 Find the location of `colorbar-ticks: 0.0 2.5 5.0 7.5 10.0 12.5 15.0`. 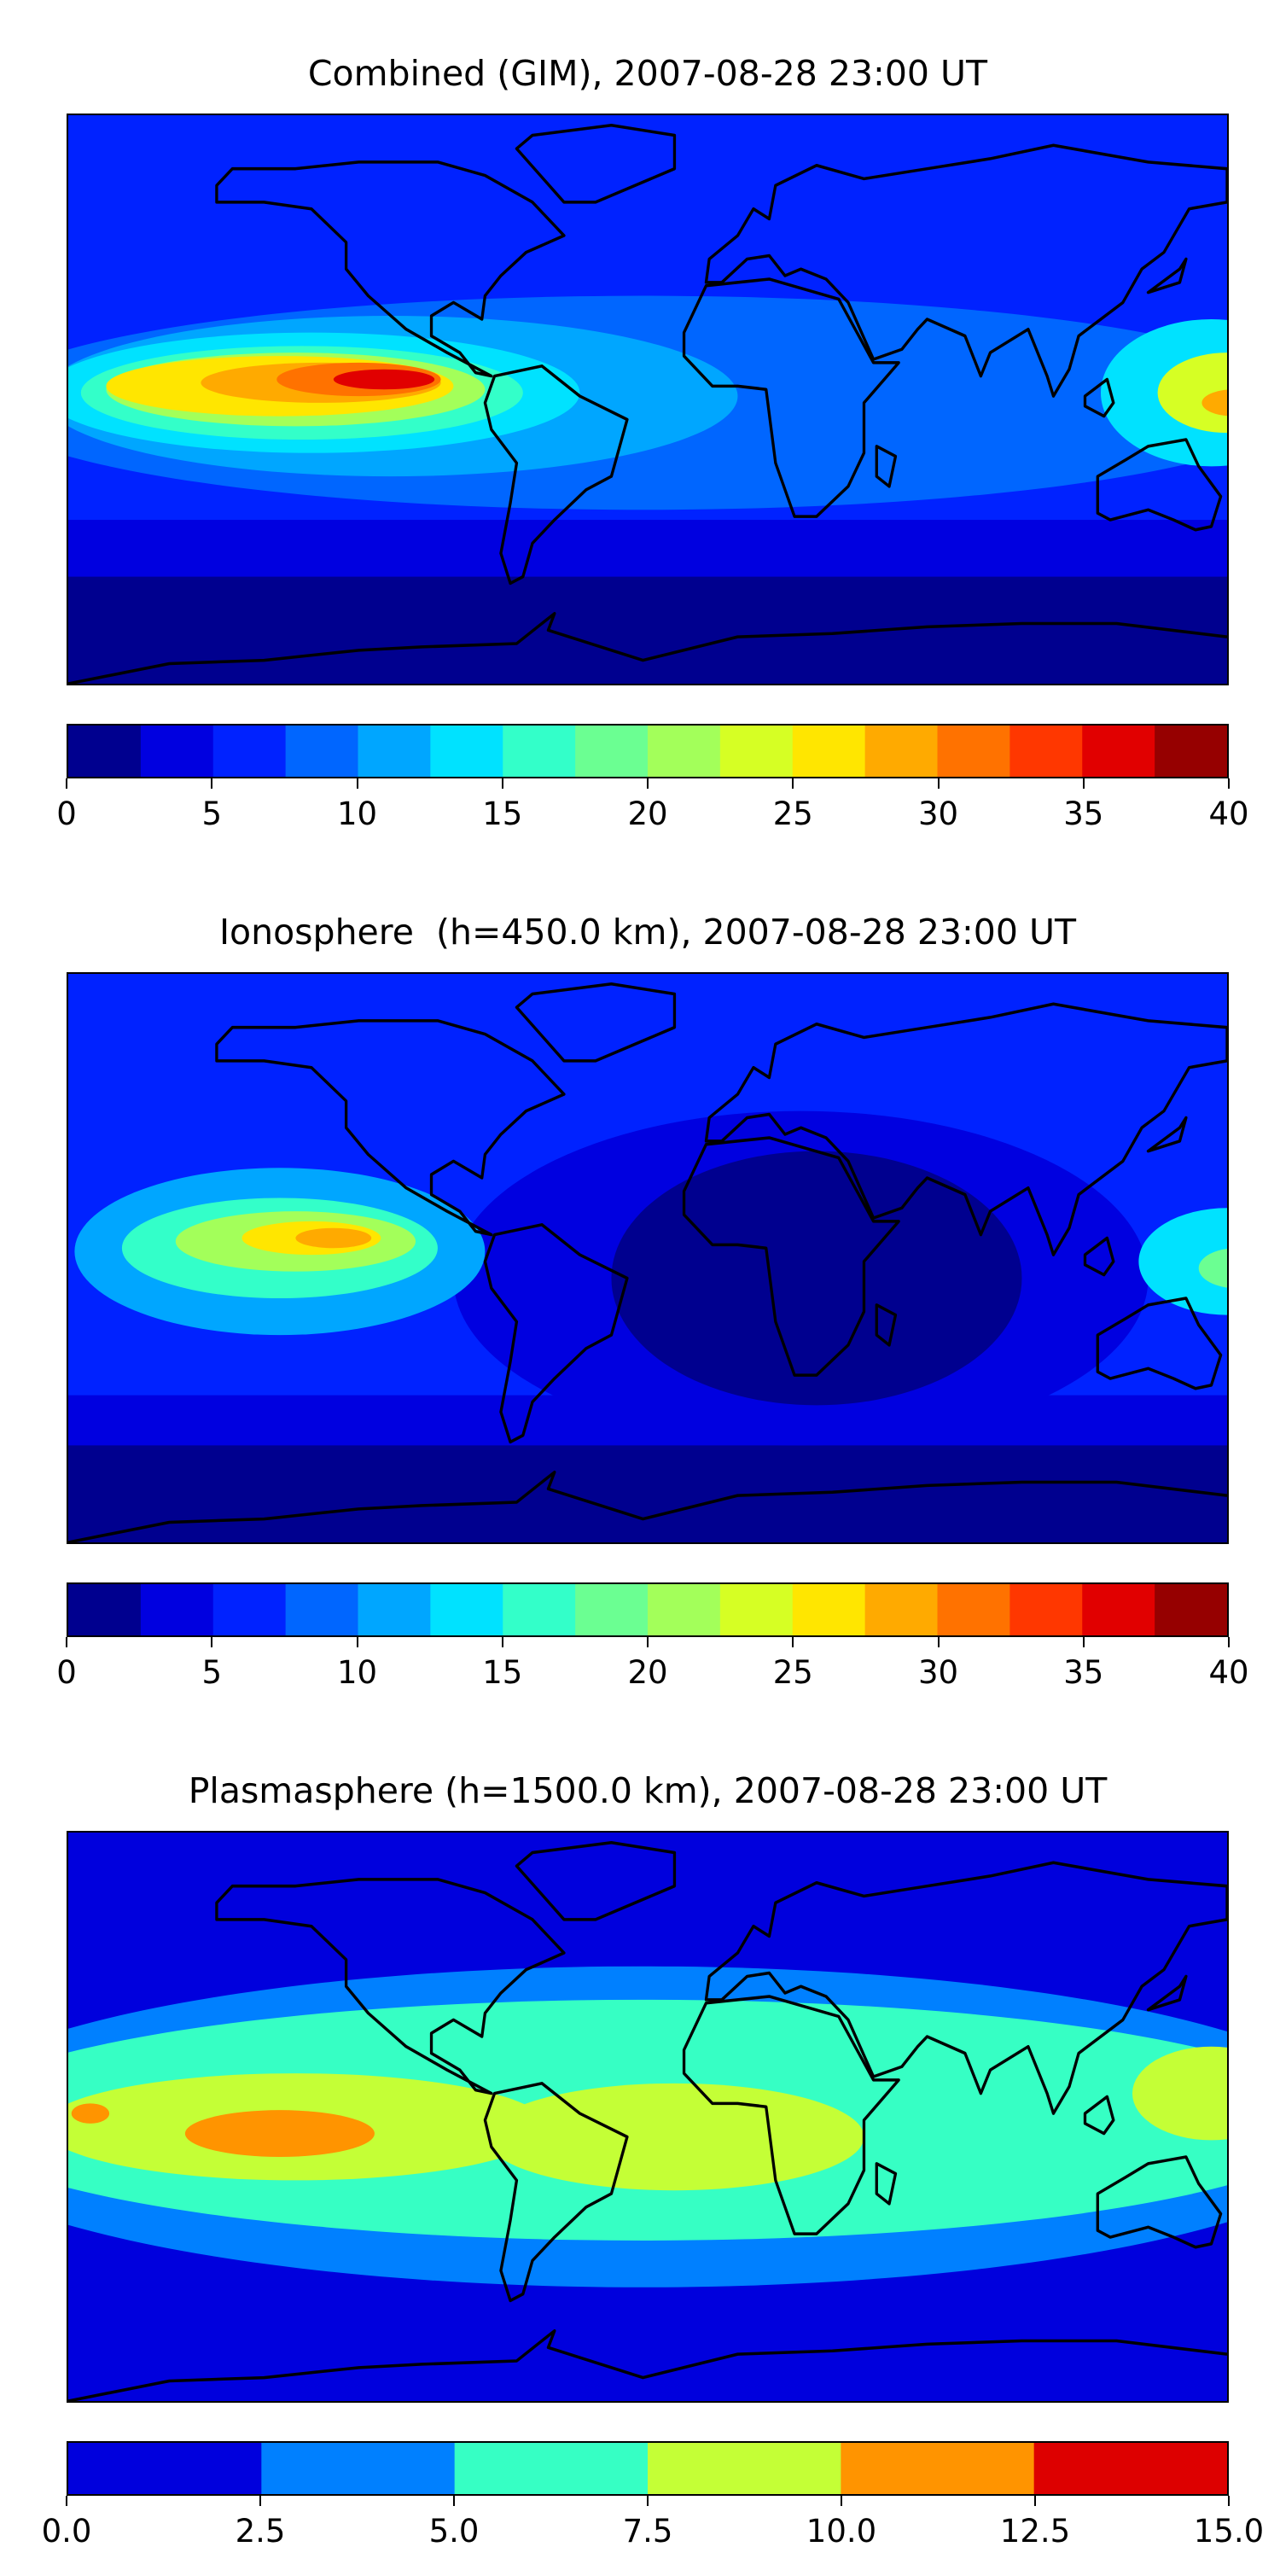

colorbar-ticks: 0.0 2.5 5.0 7.5 10.0 12.5 15.0 is located at coordinates (653, 2526).